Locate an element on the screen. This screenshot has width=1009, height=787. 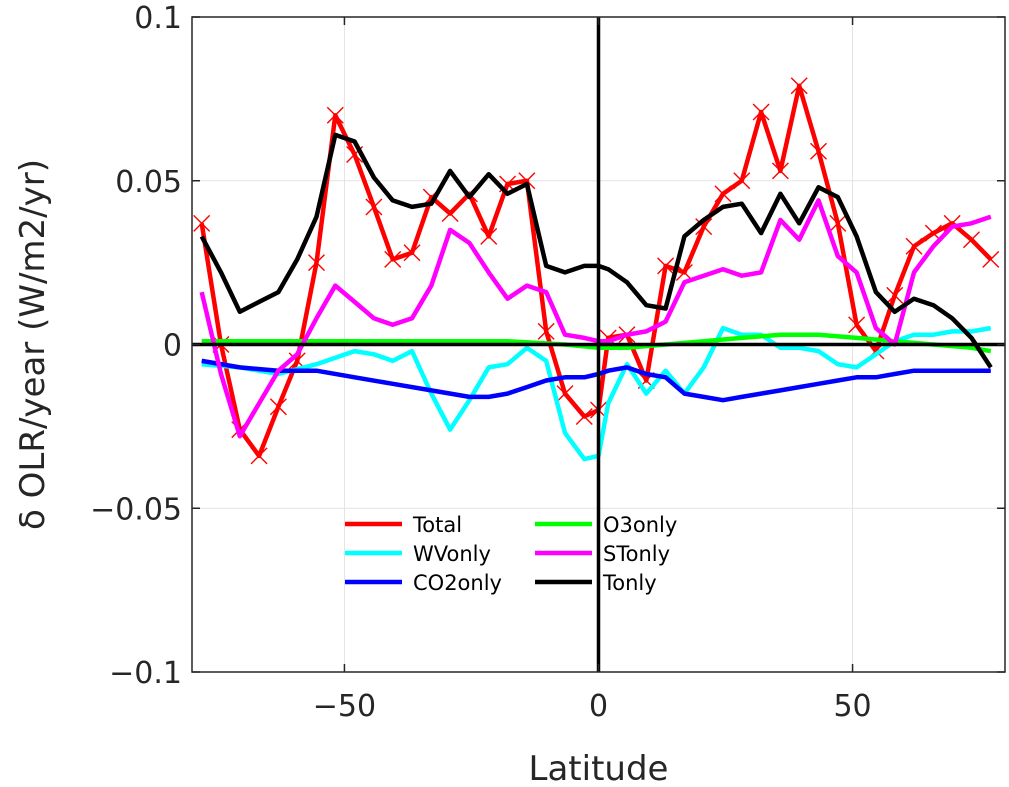
legend-label-stonly: STonly is located at coordinates (636, 554).